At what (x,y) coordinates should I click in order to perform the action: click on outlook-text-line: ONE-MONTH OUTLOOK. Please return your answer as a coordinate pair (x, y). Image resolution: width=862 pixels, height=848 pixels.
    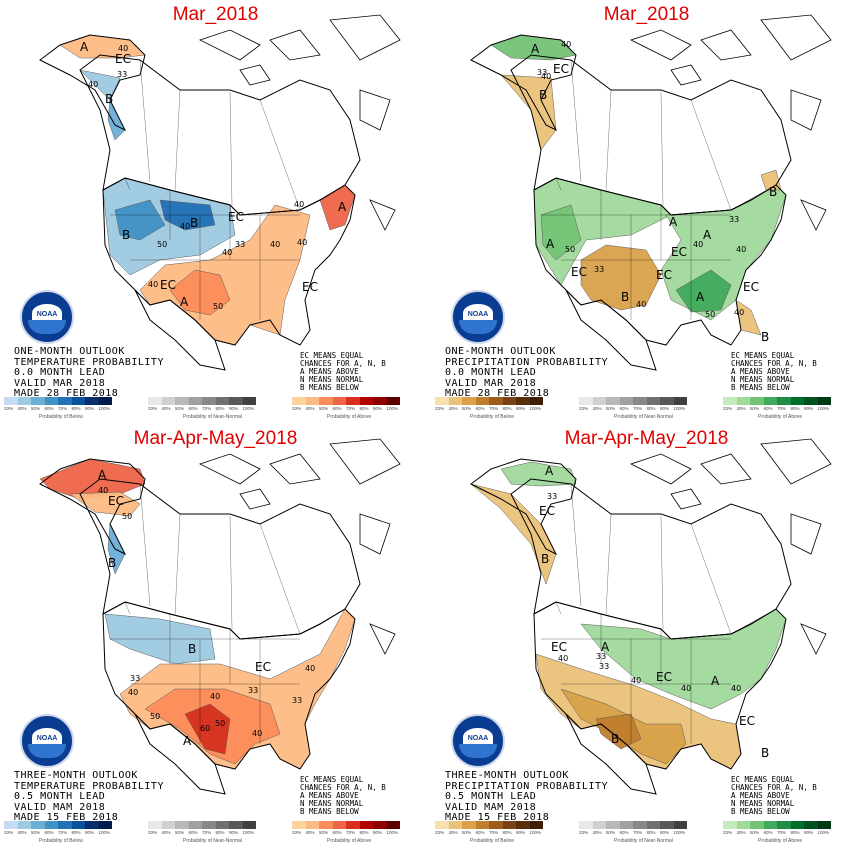
    Looking at the image, I should click on (500, 351).